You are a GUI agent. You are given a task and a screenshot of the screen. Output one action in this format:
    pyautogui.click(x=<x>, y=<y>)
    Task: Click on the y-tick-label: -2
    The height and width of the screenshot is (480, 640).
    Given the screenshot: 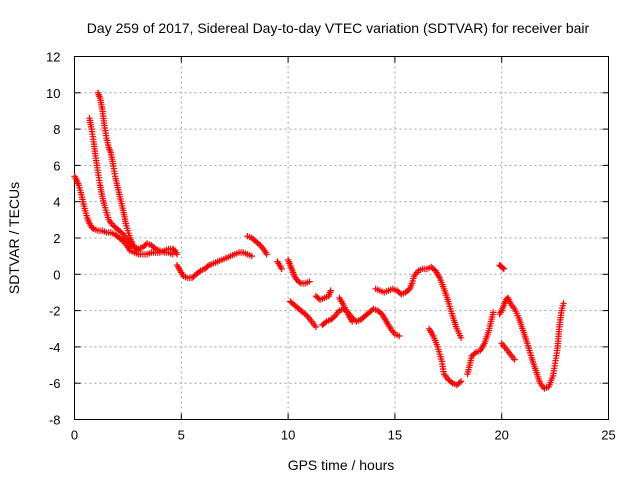 What is the action you would take?
    pyautogui.click(x=55, y=311)
    